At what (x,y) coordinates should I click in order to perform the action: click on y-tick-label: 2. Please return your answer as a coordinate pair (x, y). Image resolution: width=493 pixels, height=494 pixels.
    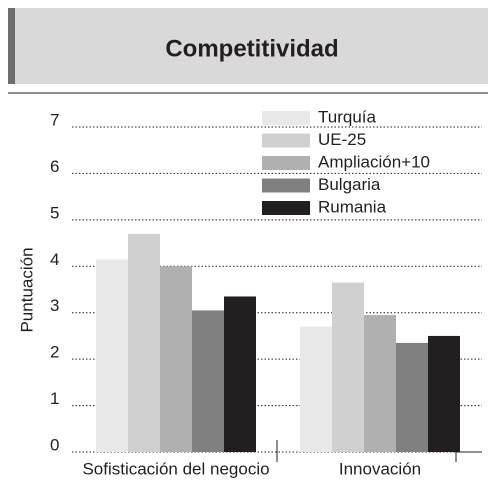
    Looking at the image, I should click on (54, 352).